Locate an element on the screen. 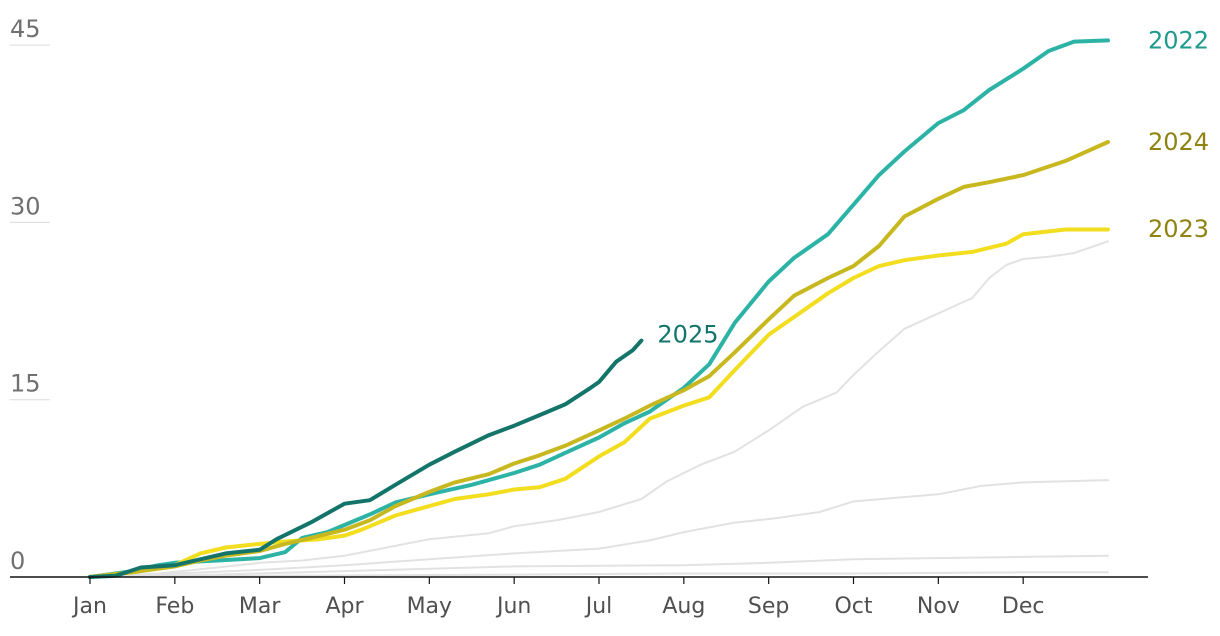 Image resolution: width=1220 pixels, height=636 pixels. y-tick-label-0: 0 is located at coordinates (17, 561).